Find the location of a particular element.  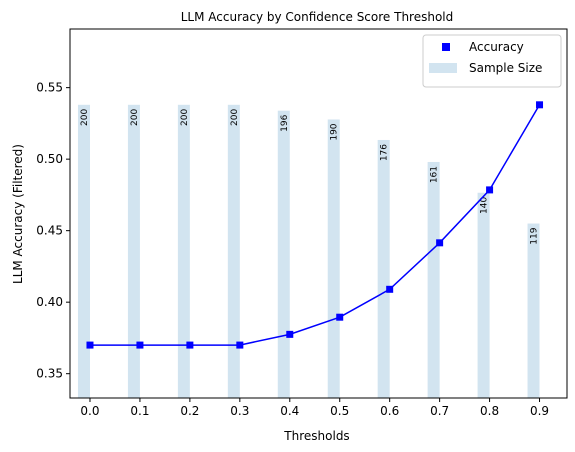

x-tick-label: 0.4 is located at coordinates (289, 411).